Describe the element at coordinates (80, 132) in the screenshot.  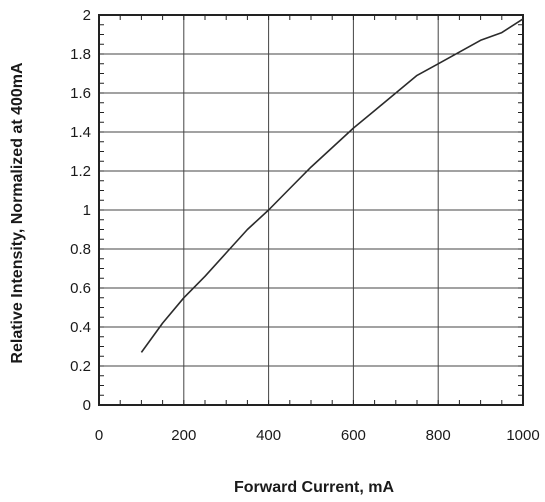
I see `y-tick-label: 1.4` at that location.